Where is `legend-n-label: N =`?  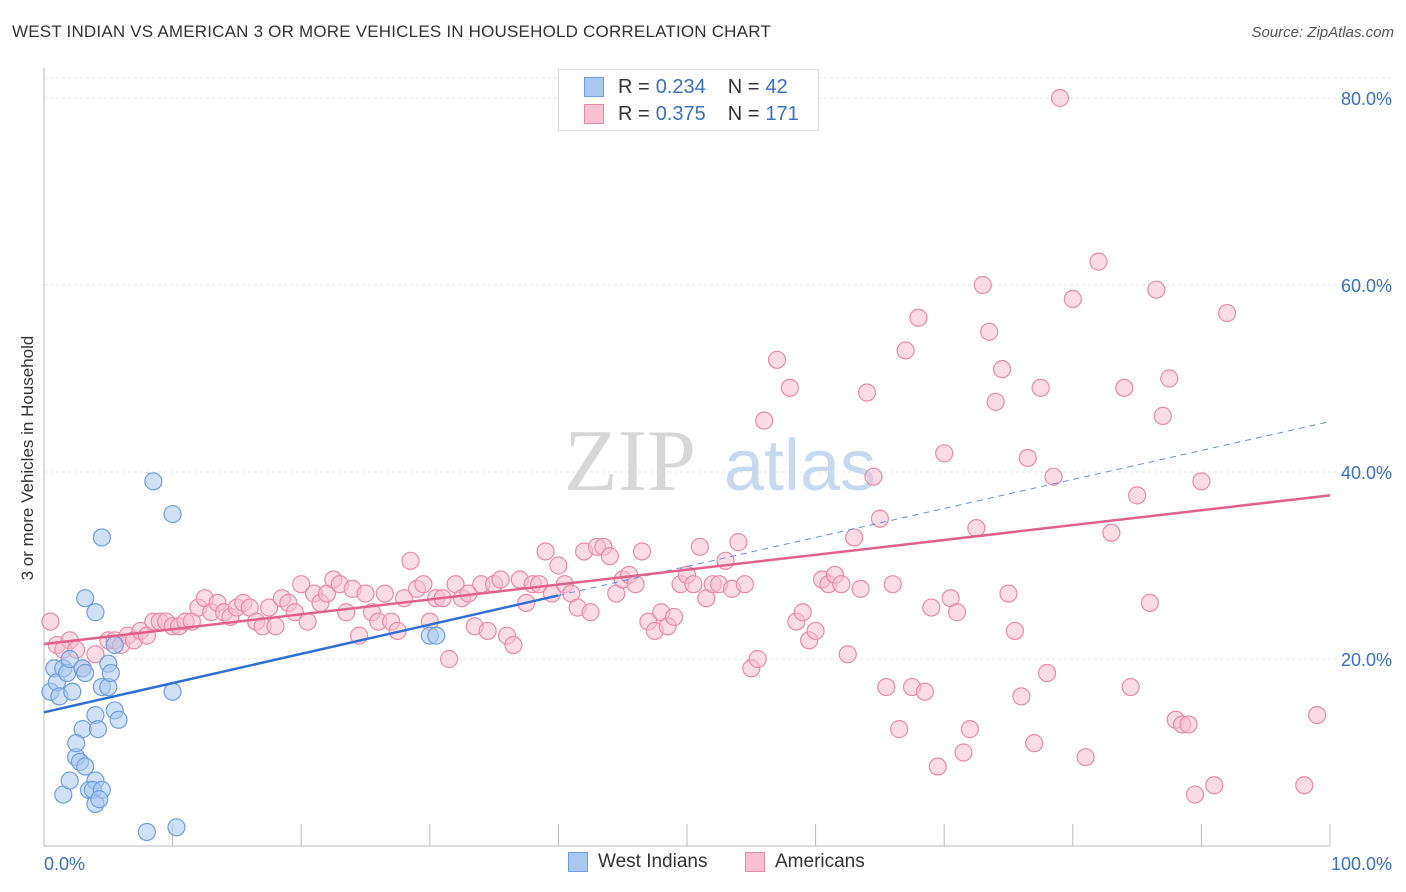
legend-n-label: N = is located at coordinates (743, 113).